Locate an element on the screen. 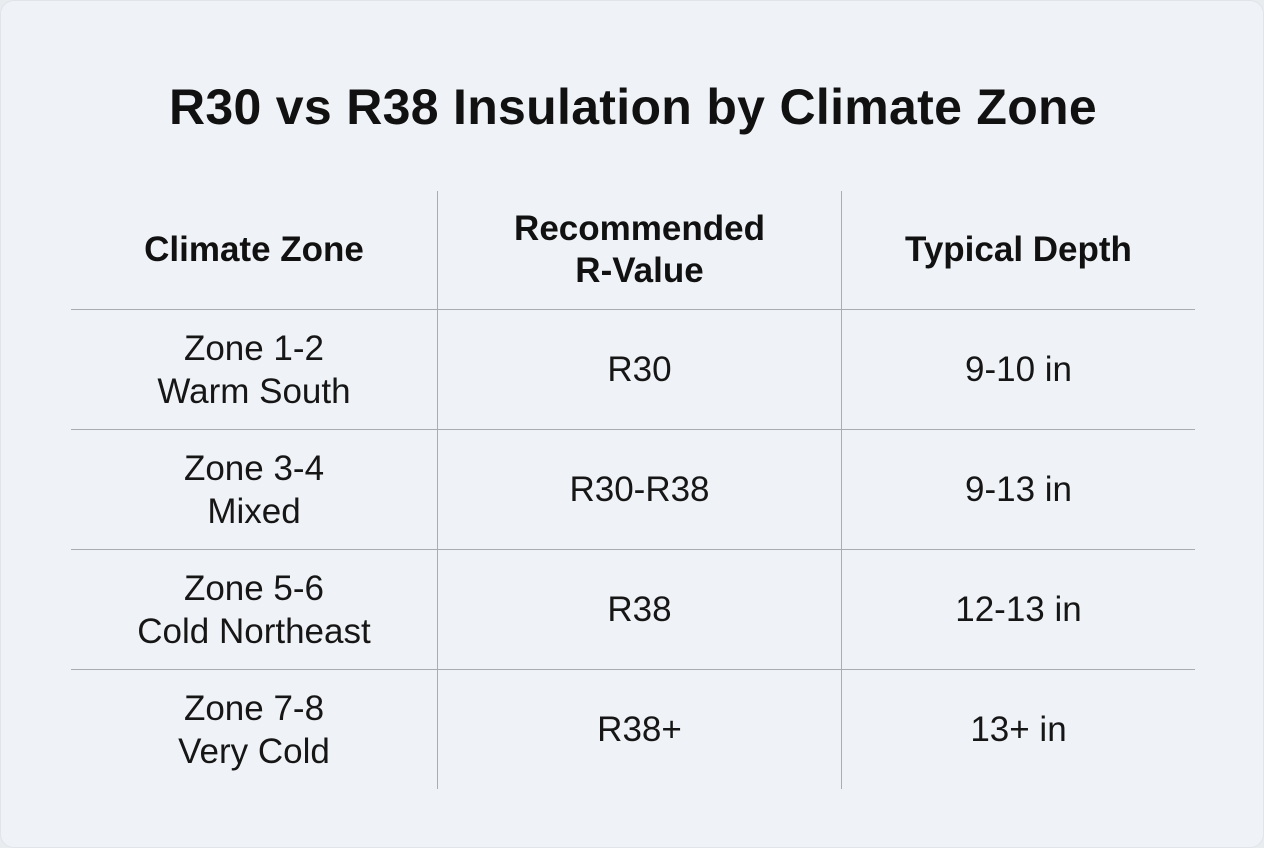  zone-region: Very Cold is located at coordinates (254, 751).